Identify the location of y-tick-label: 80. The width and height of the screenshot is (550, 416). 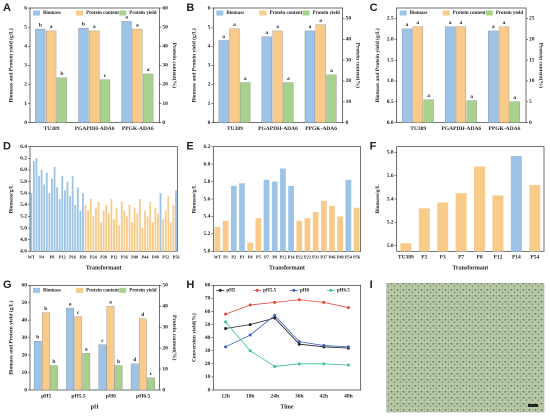
(208, 286).